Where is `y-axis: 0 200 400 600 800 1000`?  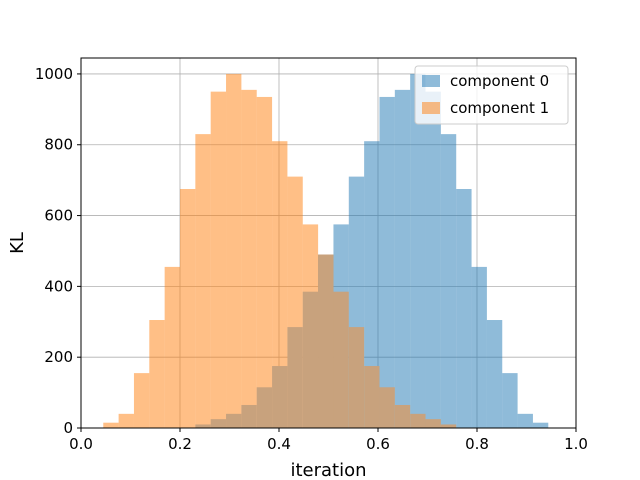
y-axis: 0 200 400 600 800 1000 is located at coordinates (58, 251).